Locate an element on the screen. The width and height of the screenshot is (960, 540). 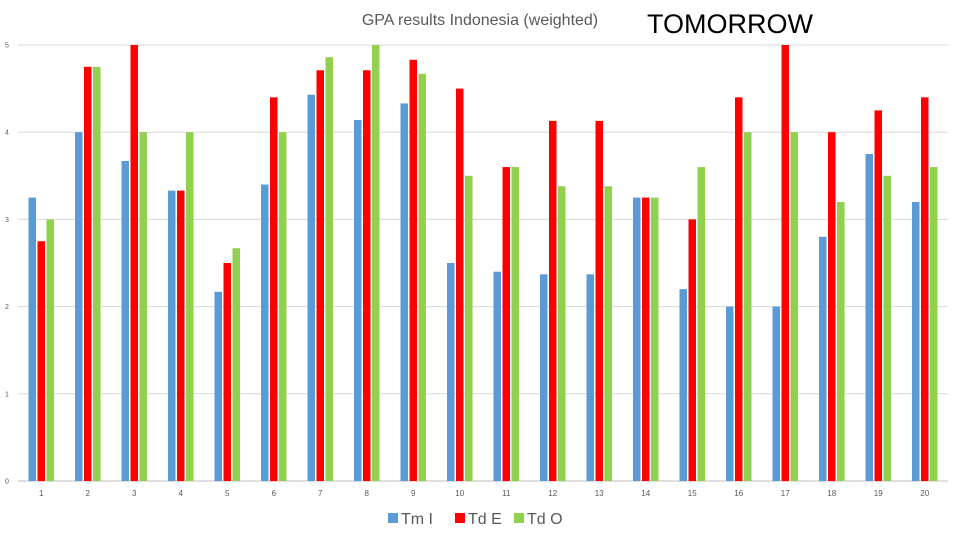
y-tick-label: 2 is located at coordinates (7, 307).